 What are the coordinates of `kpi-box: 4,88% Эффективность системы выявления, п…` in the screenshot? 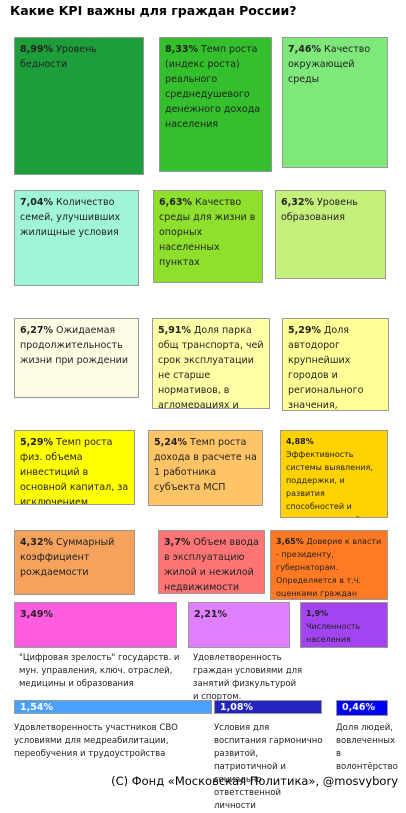 It's located at (334, 474).